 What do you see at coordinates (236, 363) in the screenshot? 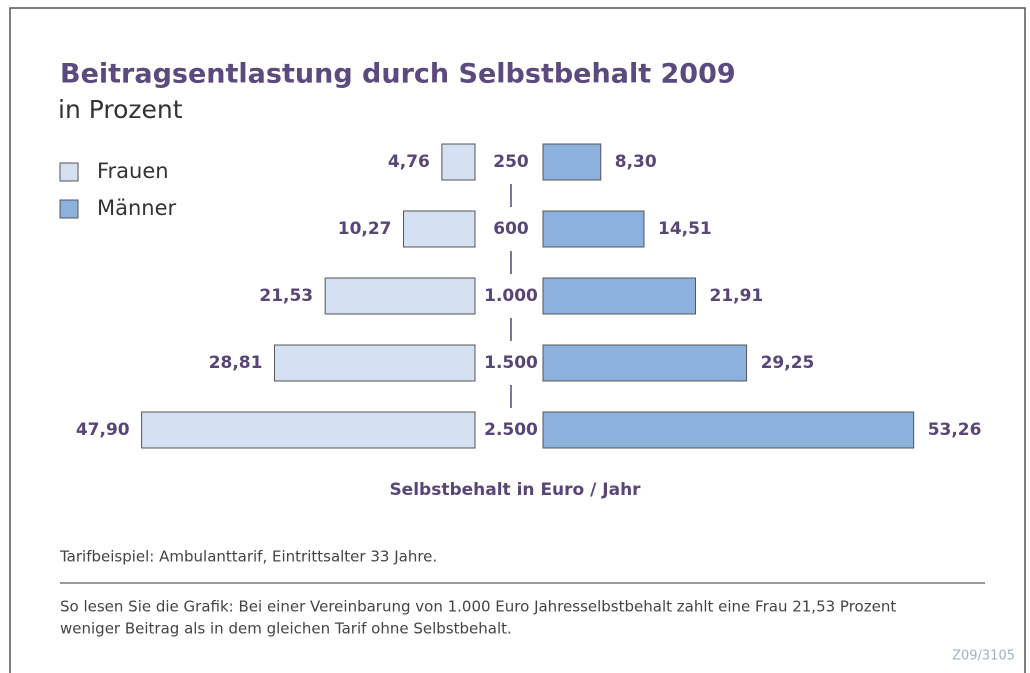
I see `value-label: 28,81` at bounding box center [236, 363].